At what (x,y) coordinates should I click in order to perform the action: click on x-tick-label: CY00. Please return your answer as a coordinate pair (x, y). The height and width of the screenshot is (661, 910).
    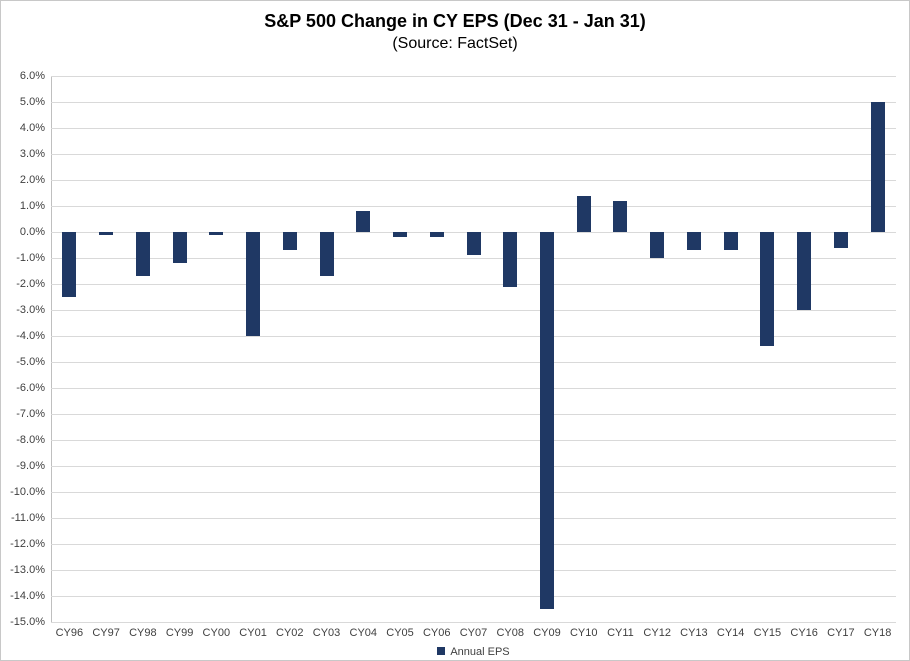
    Looking at the image, I should click on (216, 633).